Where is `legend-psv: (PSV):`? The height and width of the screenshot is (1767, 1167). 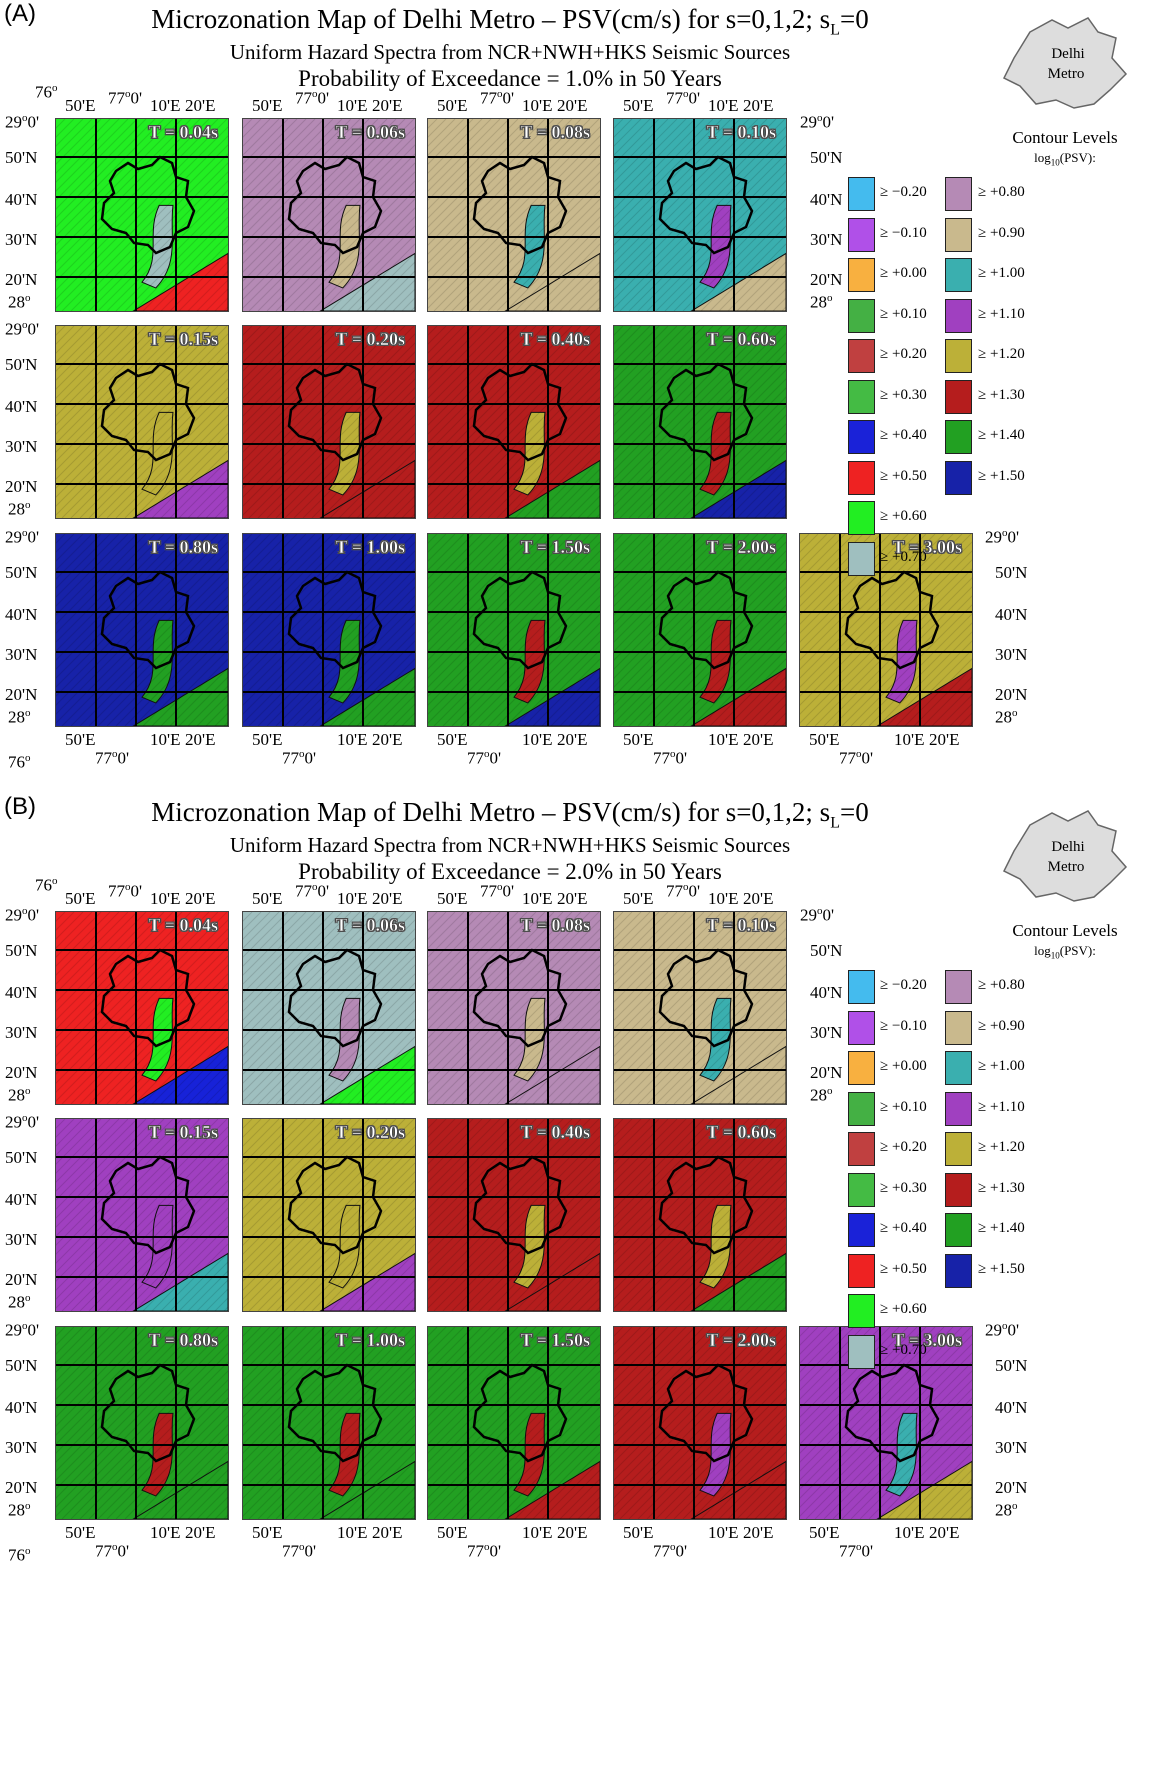
legend-psv: (PSV): is located at coordinates (1077, 950).